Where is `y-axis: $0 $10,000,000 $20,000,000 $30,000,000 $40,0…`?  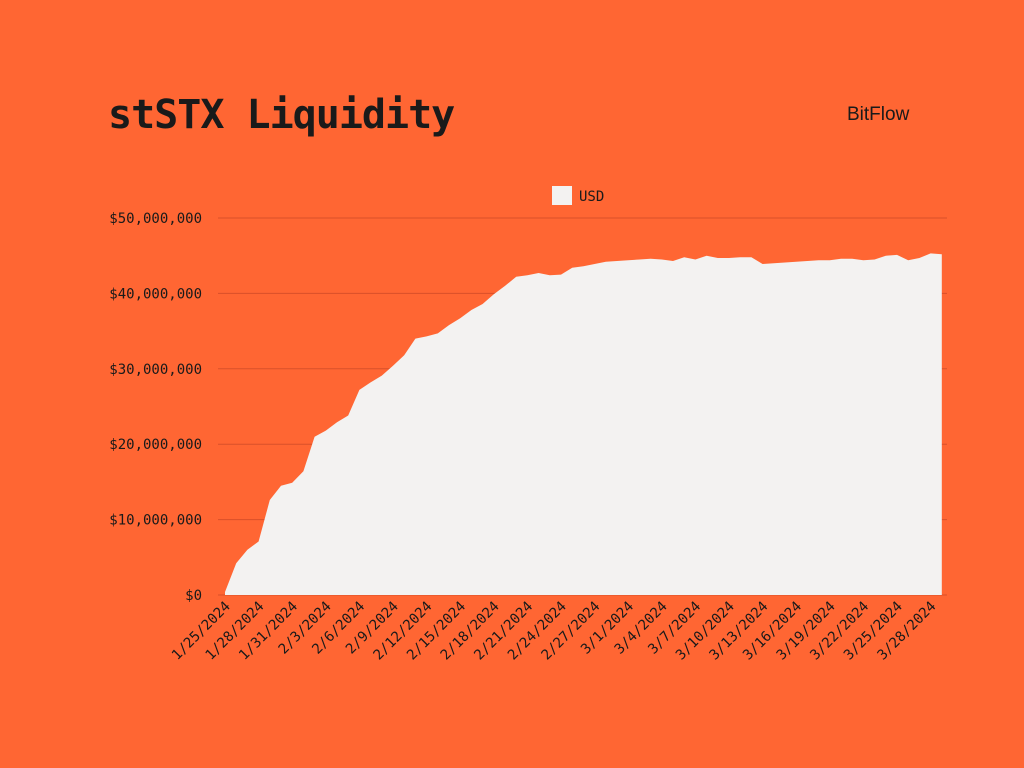
y-axis: $0 $10,000,000 $20,000,000 $30,000,000 $40,0… is located at coordinates (155, 407).